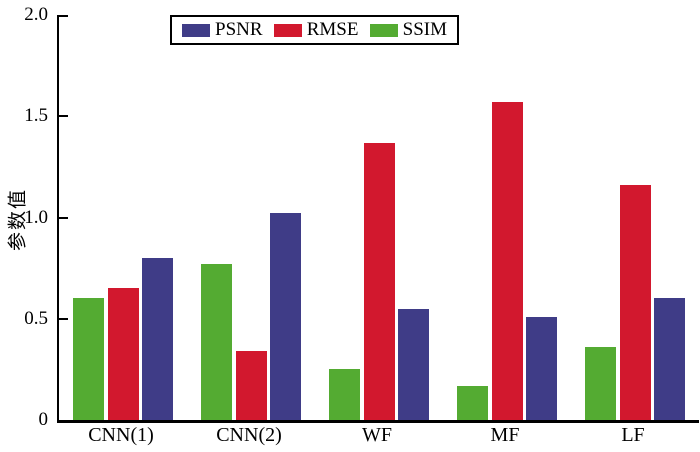  What do you see at coordinates (344, 394) in the screenshot?
I see `bar-ssim-wf` at bounding box center [344, 394].